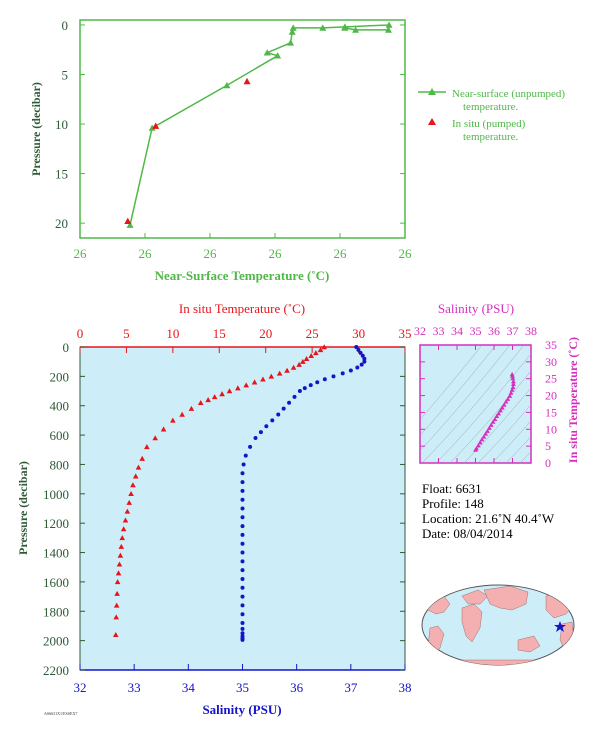  What do you see at coordinates (467, 533) in the screenshot?
I see `profile-date: Date: 08/04/2014` at bounding box center [467, 533].